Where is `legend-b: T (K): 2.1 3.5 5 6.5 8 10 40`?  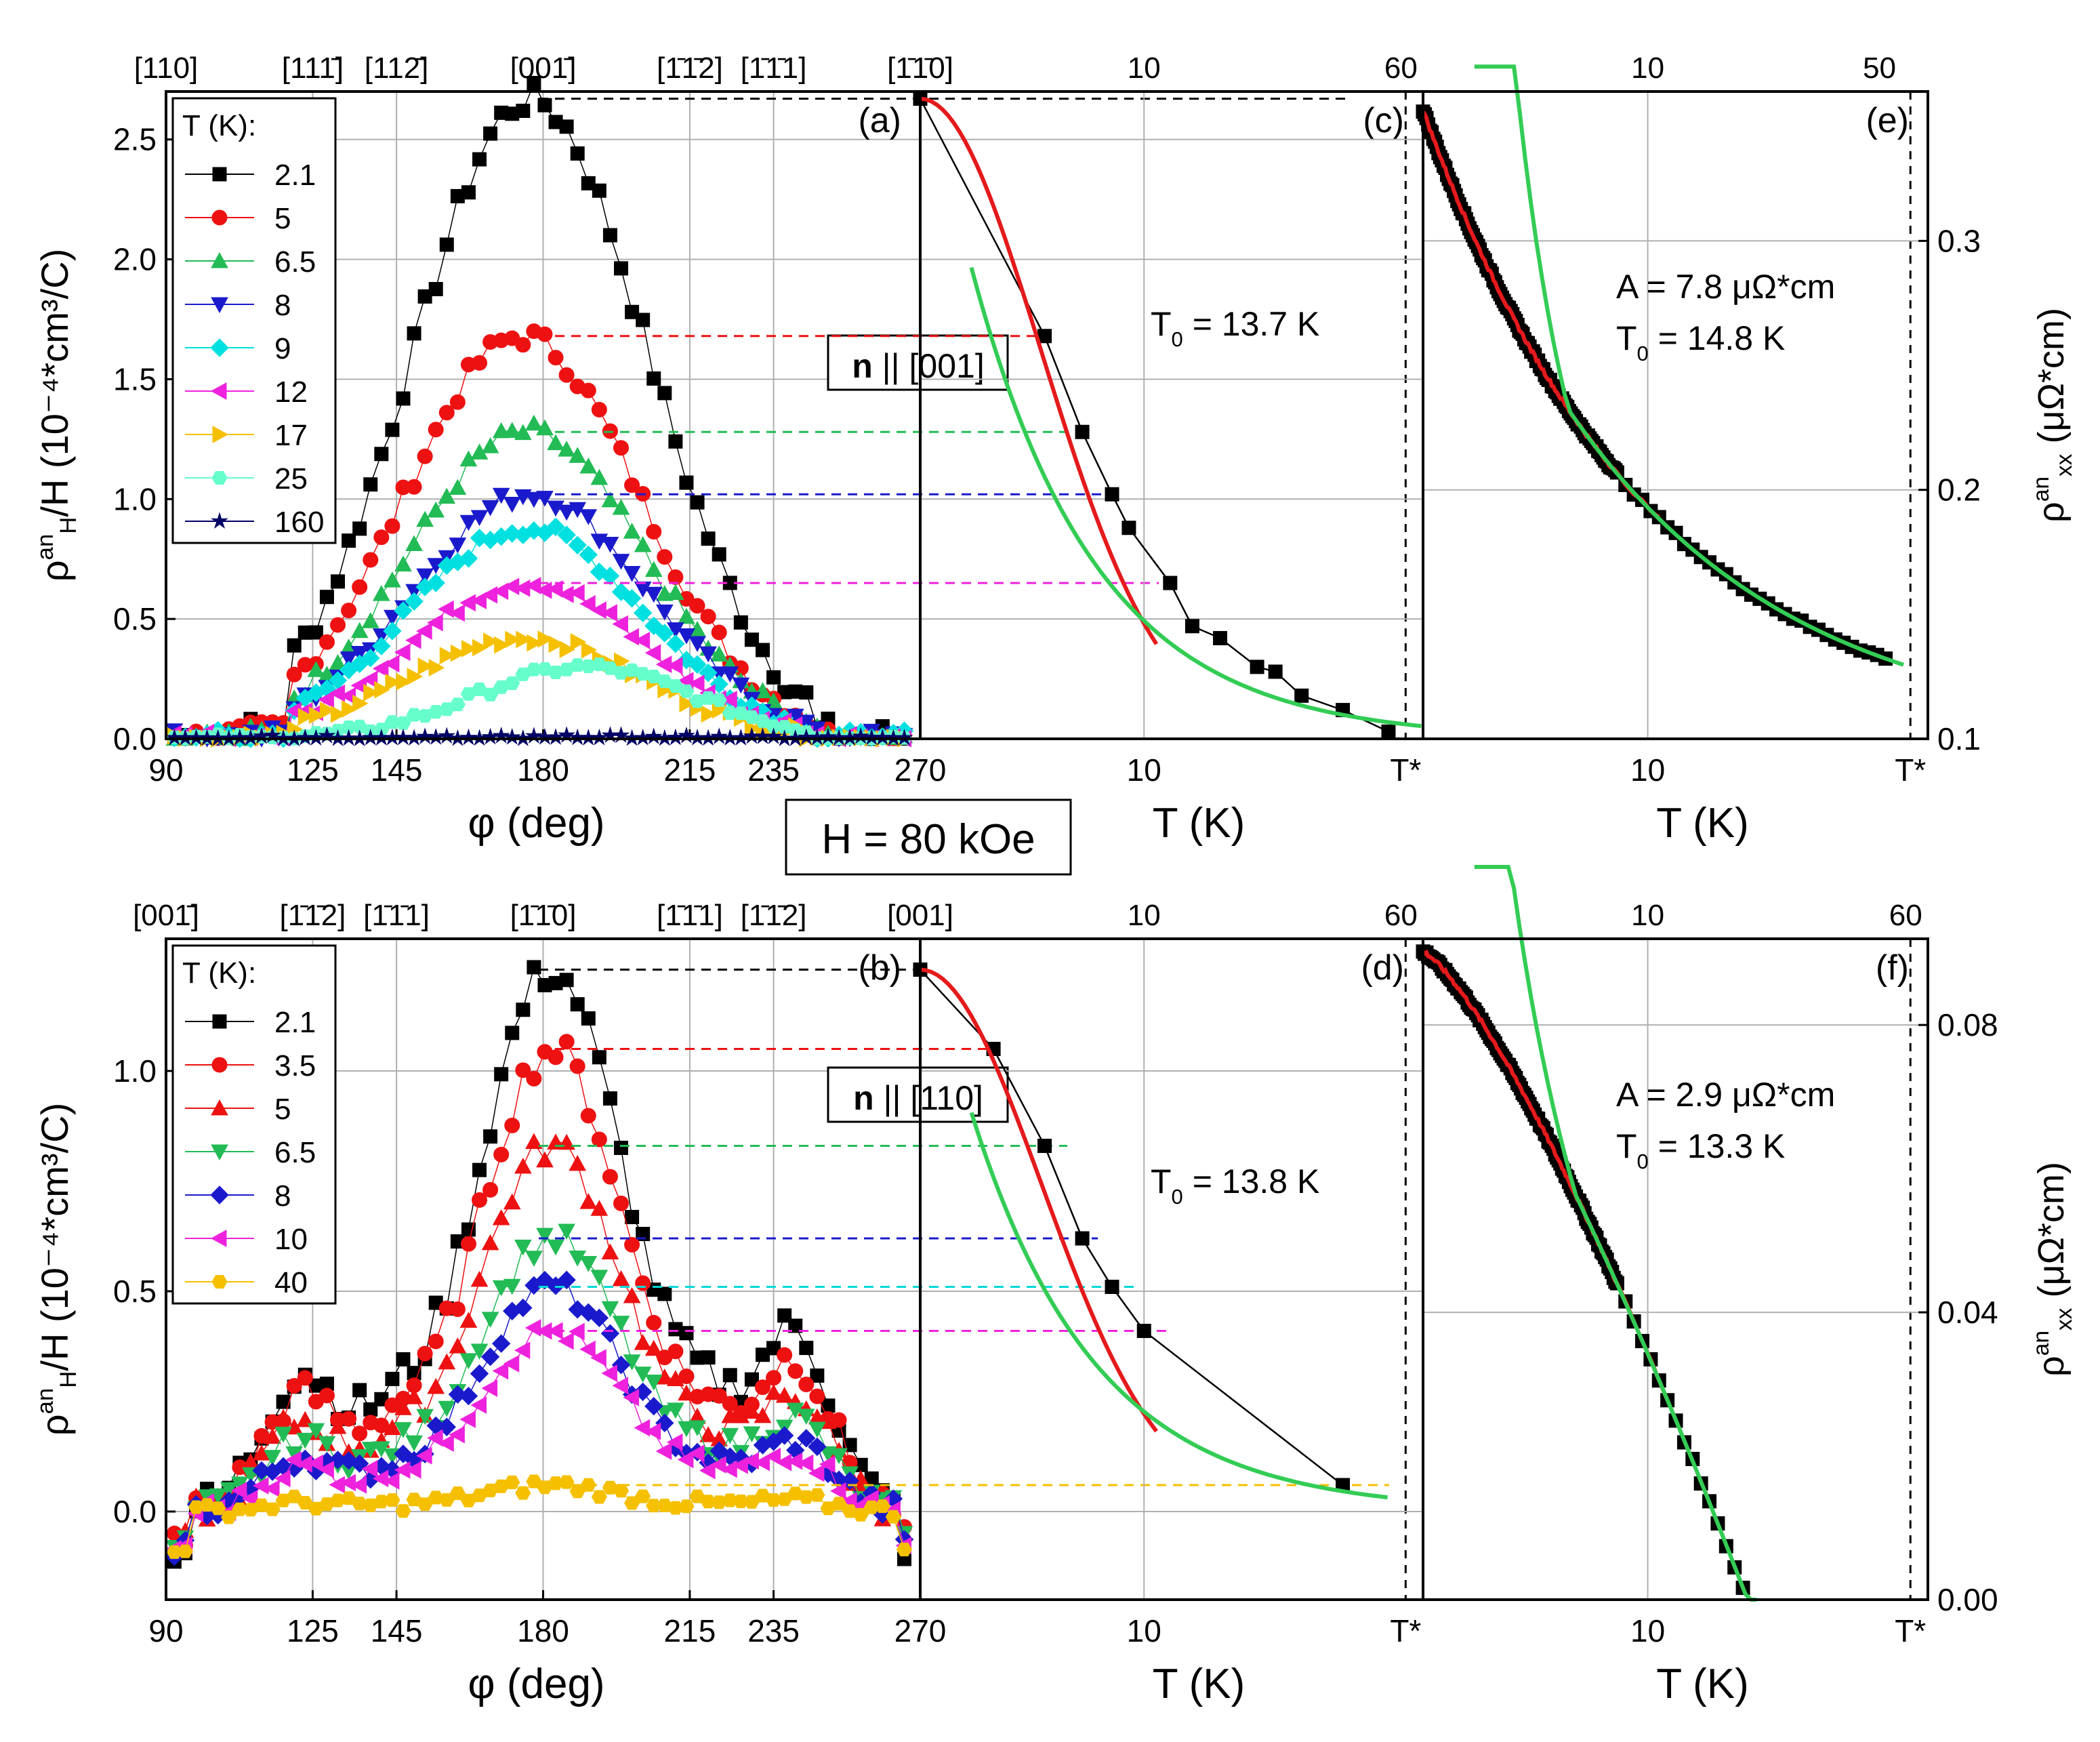
legend-b: T (K): 2.1 3.5 5 6.5 8 10 40 is located at coordinates (254, 1124).